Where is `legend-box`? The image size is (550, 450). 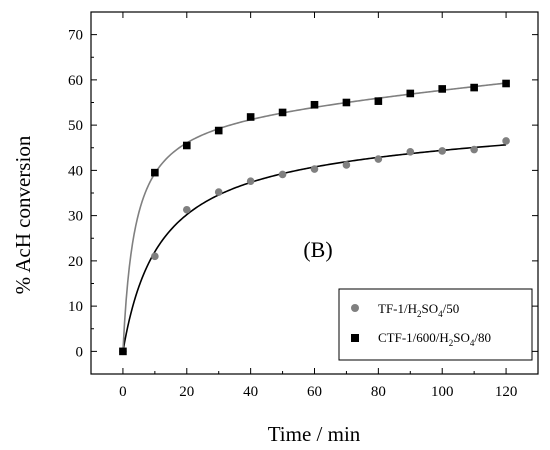
legend-box is located at coordinates (435, 324).